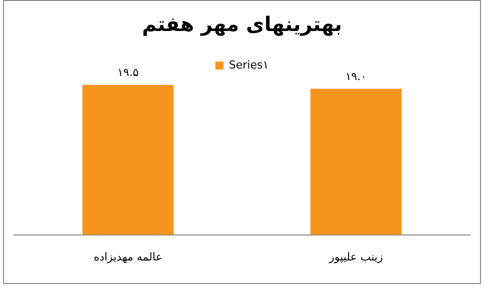  What do you see at coordinates (356, 77) in the screenshot?
I see `data-label: ۱۹.۰` at bounding box center [356, 77].